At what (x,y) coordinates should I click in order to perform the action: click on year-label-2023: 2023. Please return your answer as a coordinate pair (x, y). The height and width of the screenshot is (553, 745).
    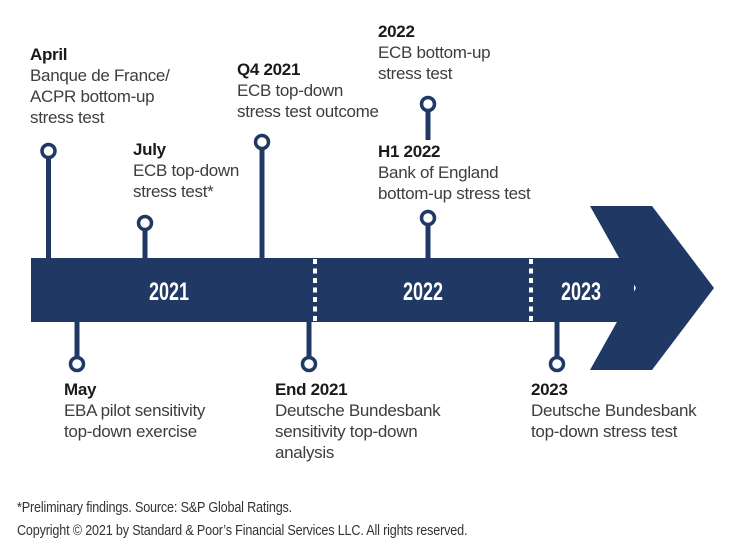
    Looking at the image, I should click on (581, 292).